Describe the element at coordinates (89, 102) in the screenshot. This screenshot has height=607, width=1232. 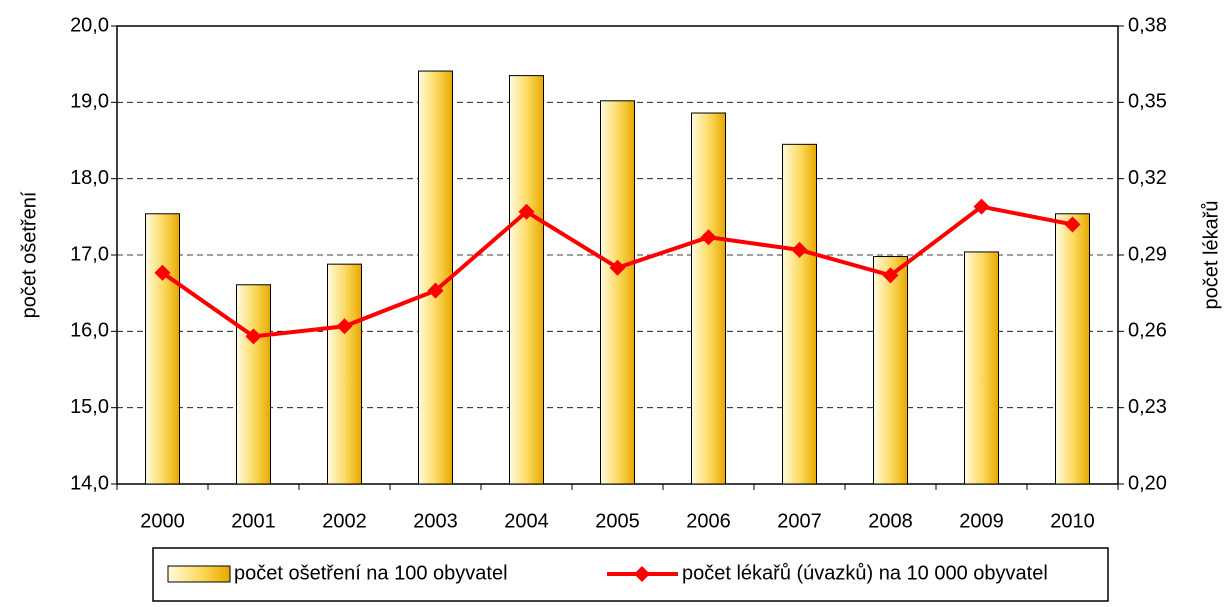
I see `y-tick-label: 19,0` at that location.